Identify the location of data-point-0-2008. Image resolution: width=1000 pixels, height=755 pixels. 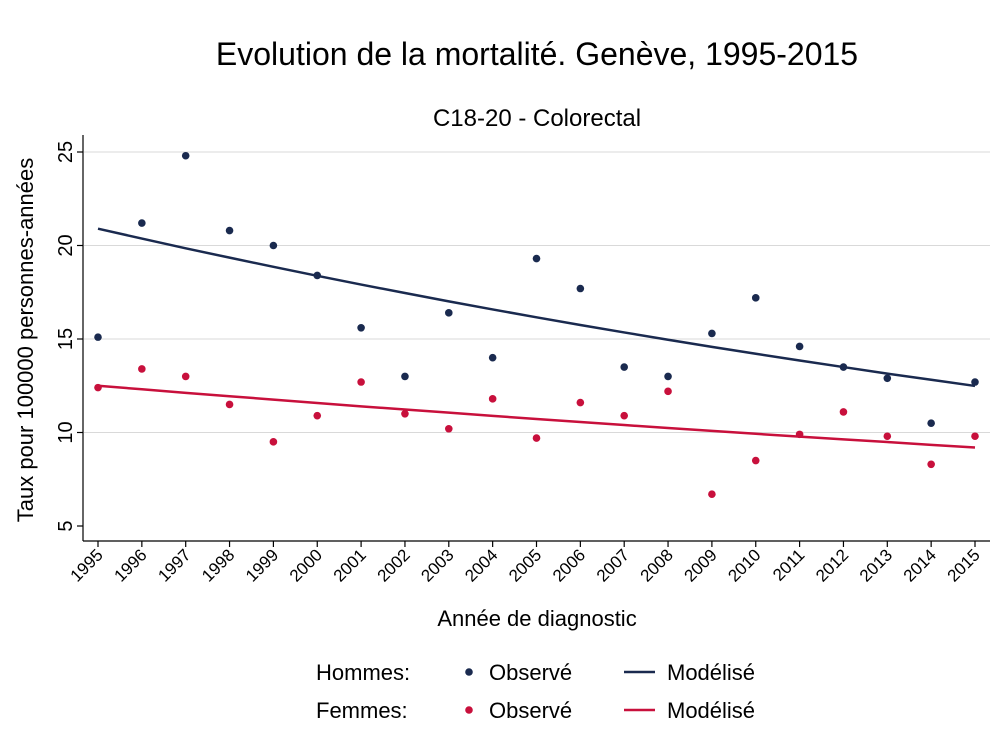
(668, 376).